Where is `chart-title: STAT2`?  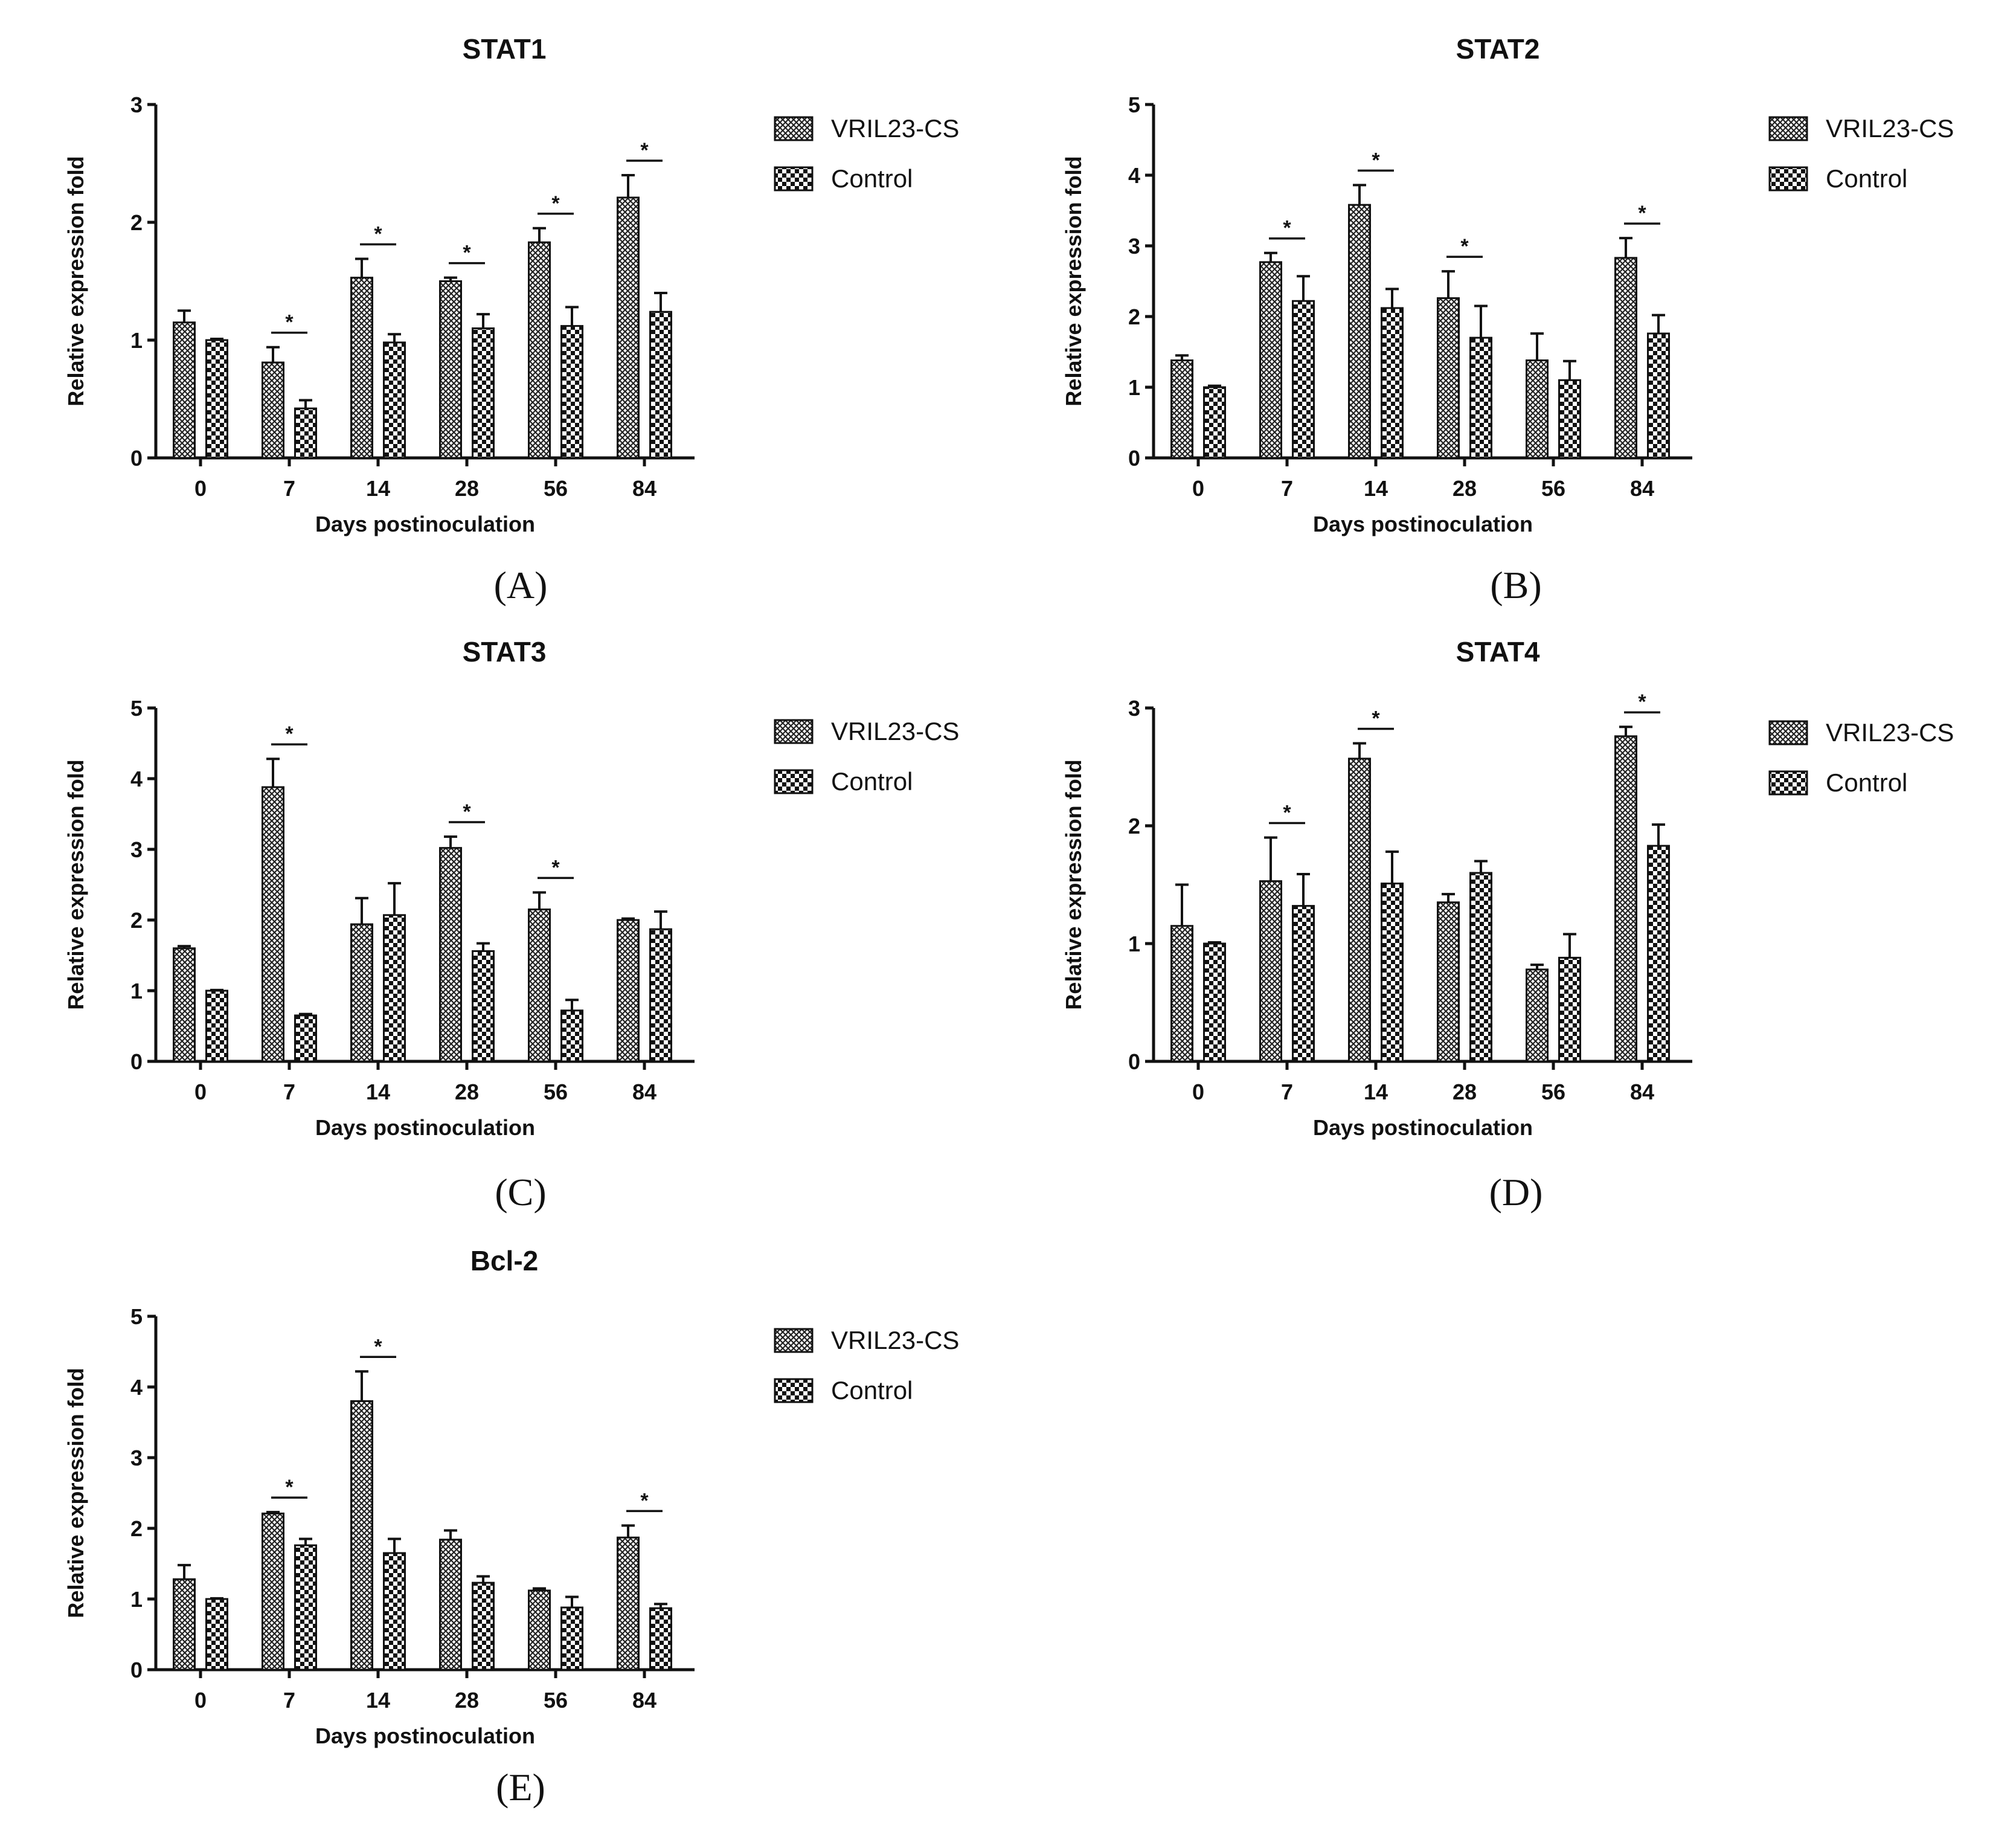
chart-title: STAT2 is located at coordinates (1498, 49).